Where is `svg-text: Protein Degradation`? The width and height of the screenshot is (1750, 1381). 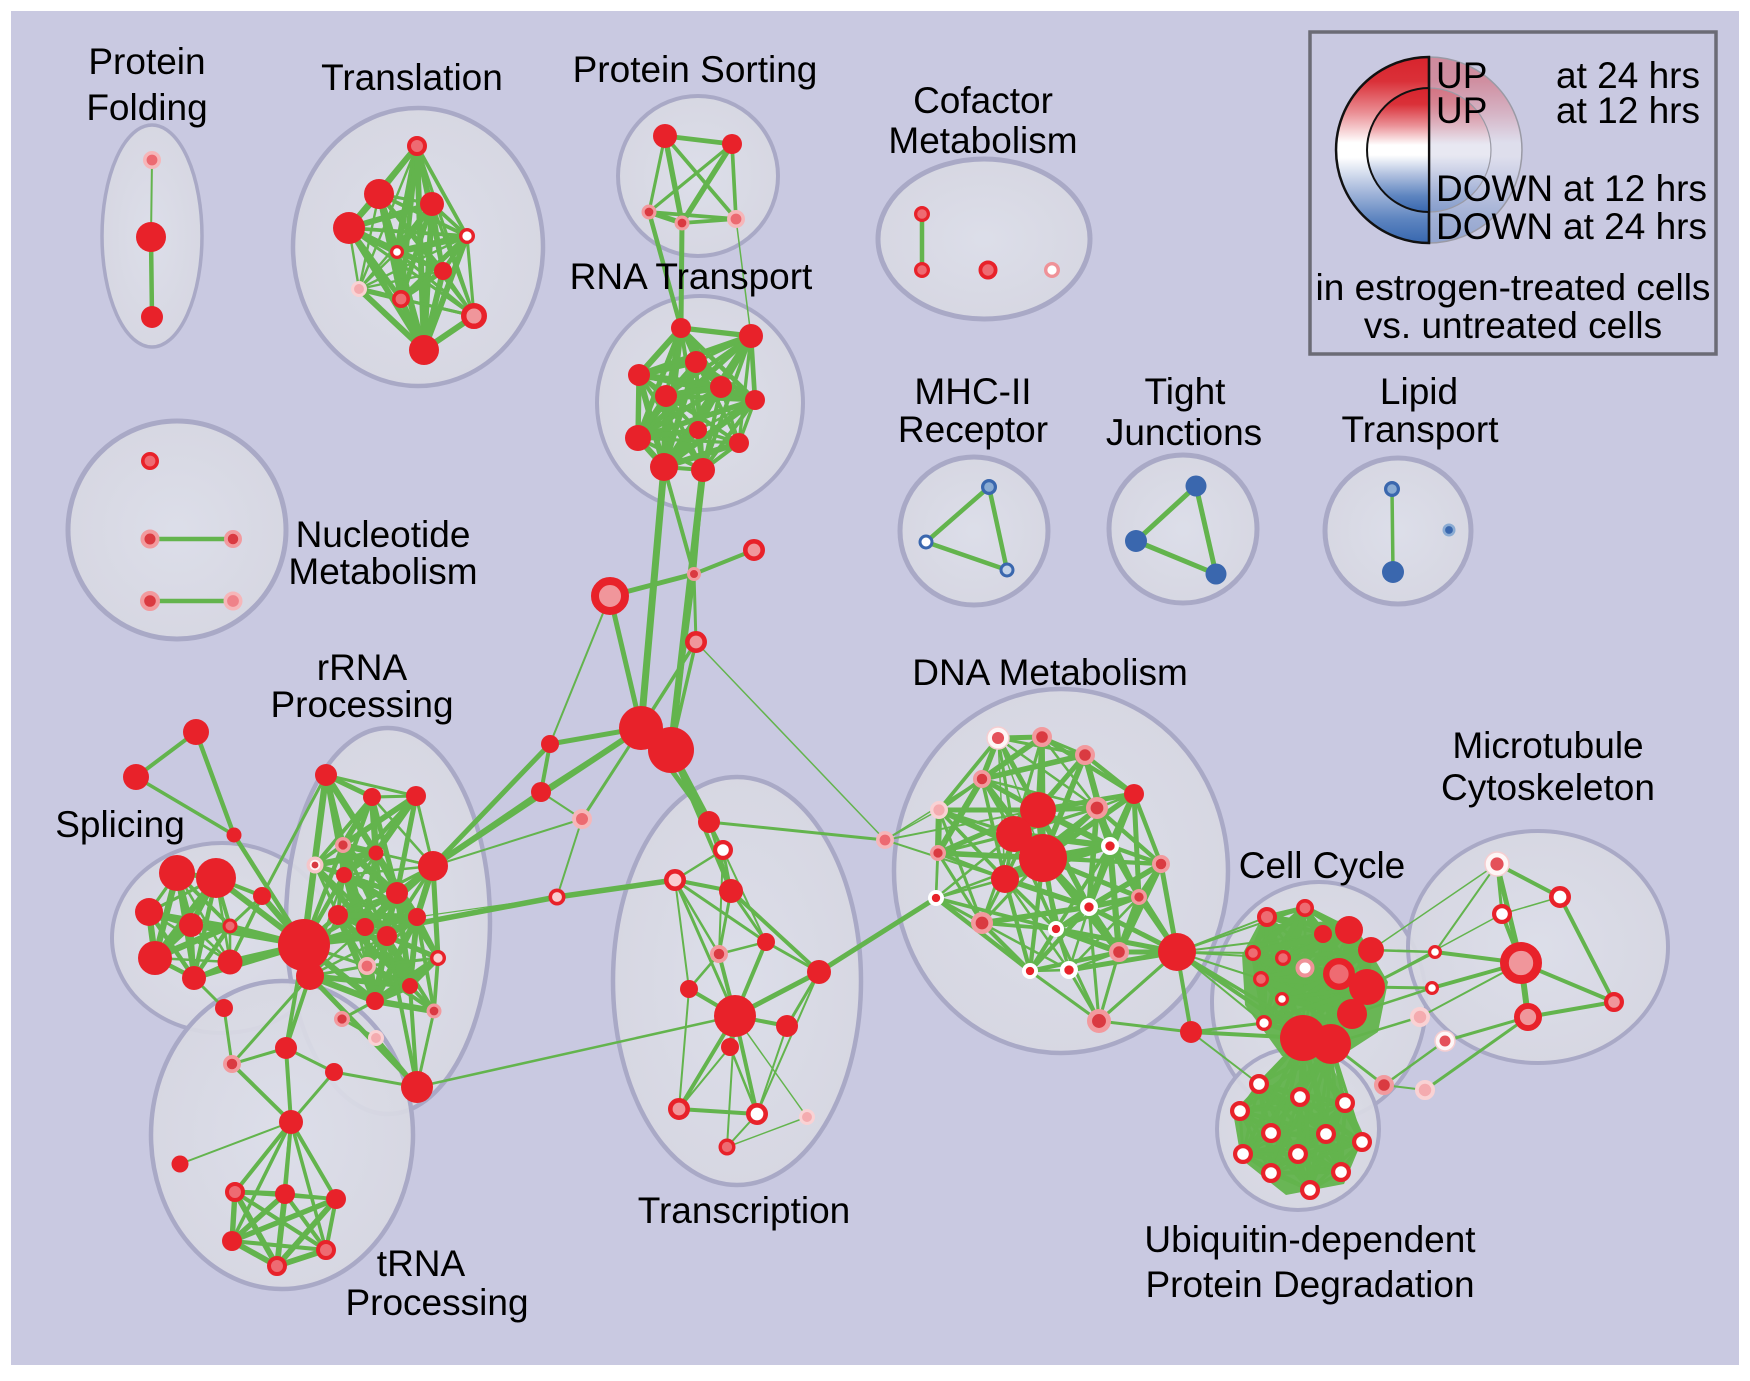
svg-text: Protein Degradation is located at coordinates (1309, 1284).